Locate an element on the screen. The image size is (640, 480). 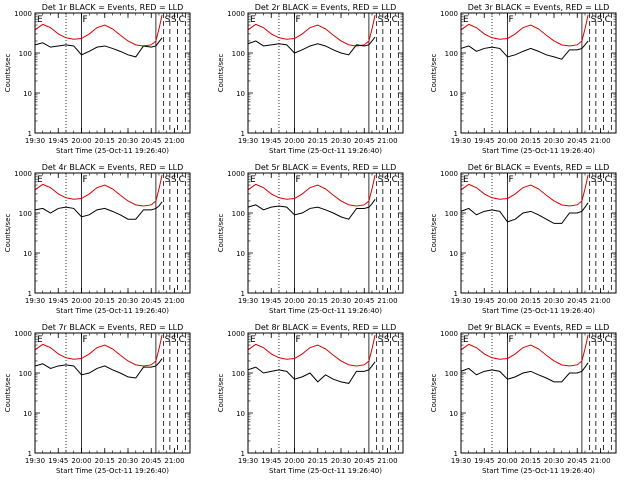
panel-title: Det 7r BLACK = Events, RED = LLD is located at coordinates (113, 327).